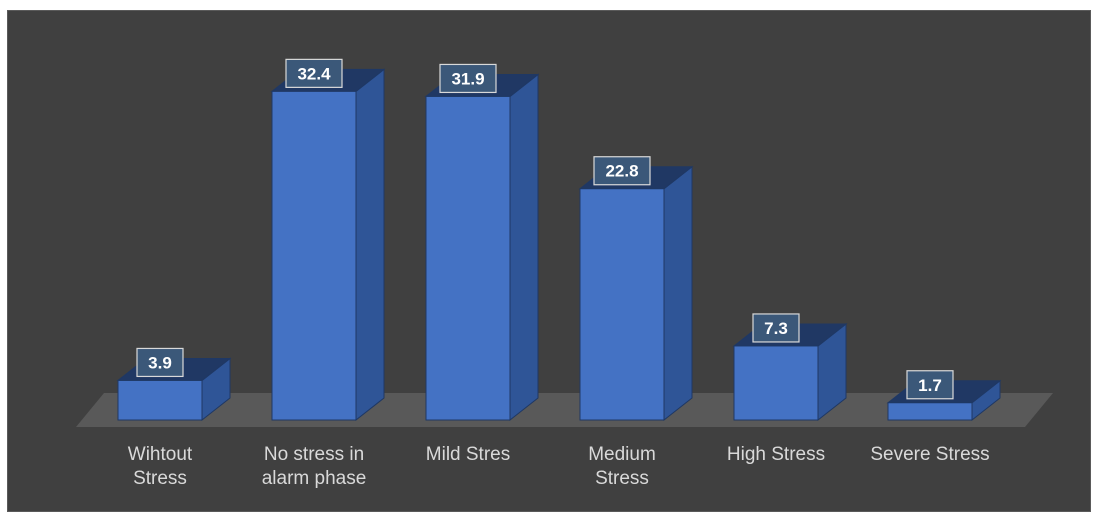  I want to click on data-label-4: 7.3, so click(776, 328).